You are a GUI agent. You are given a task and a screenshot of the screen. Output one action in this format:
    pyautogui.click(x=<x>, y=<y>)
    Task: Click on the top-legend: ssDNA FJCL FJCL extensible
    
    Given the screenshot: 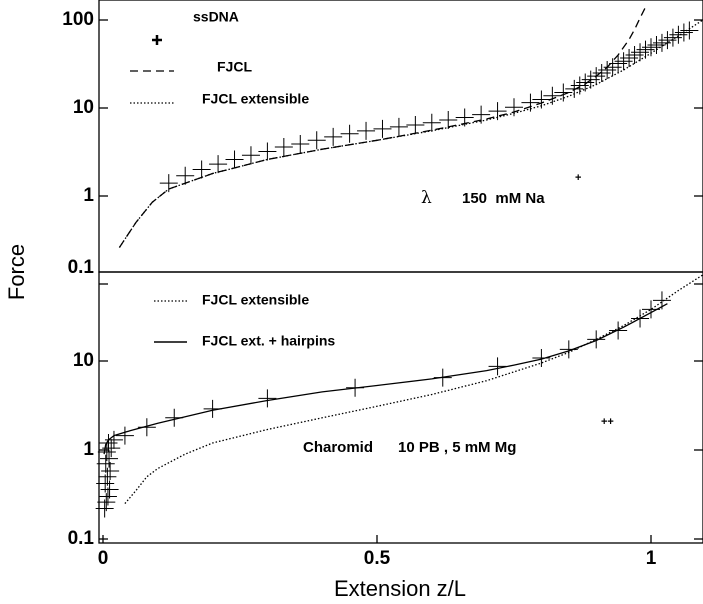 What is the action you would take?
    pyautogui.click(x=219, y=58)
    